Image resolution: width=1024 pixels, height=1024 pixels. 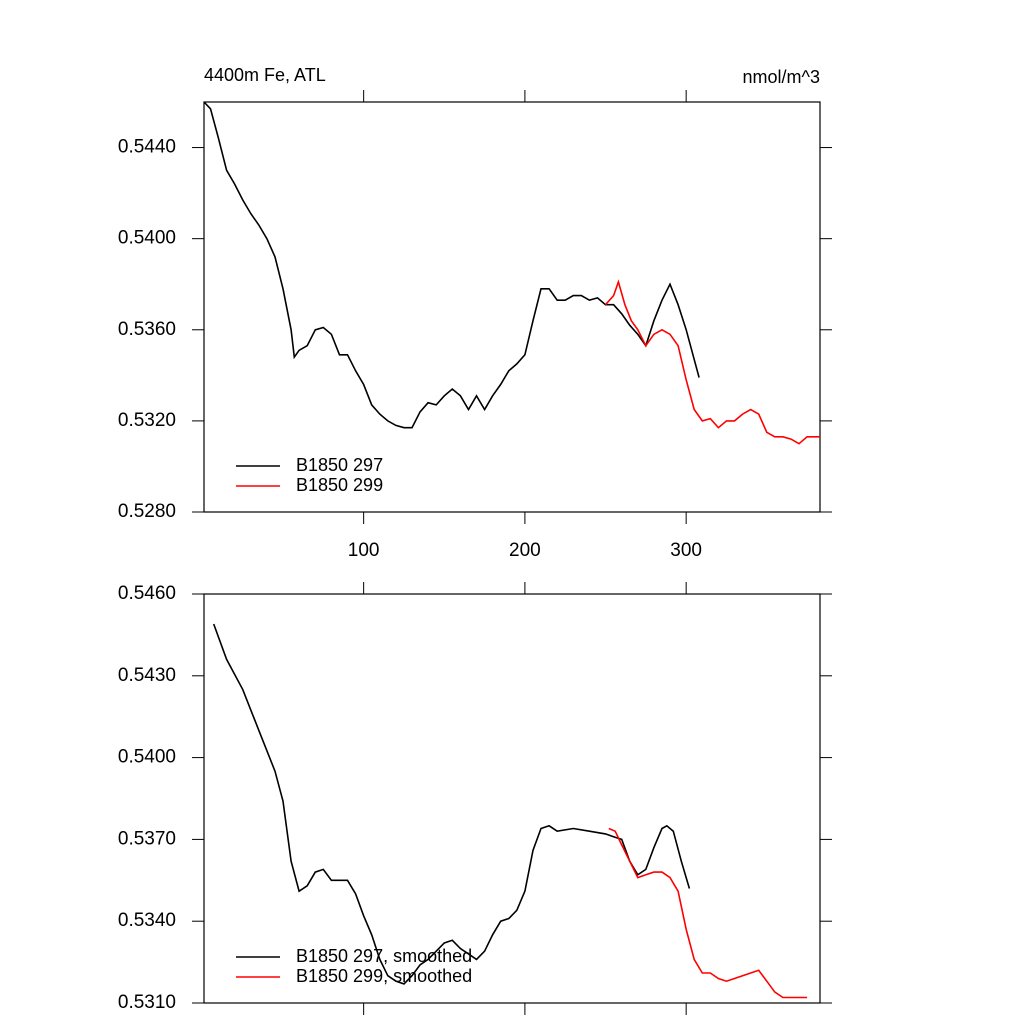 What do you see at coordinates (384, 976) in the screenshot?
I see `legend-label: B1850 299, smoothed` at bounding box center [384, 976].